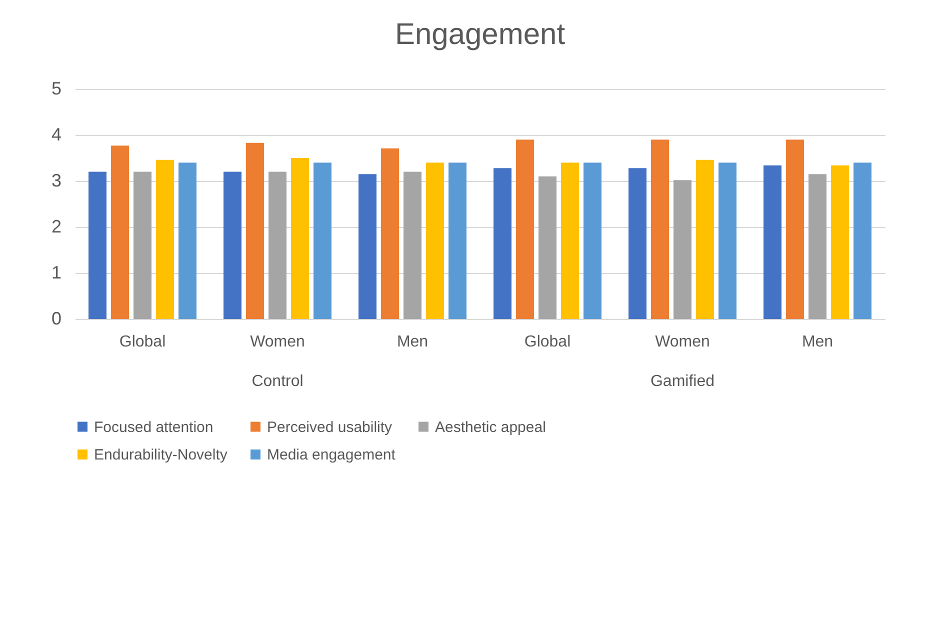 The width and height of the screenshot is (948, 633). What do you see at coordinates (56, 134) in the screenshot?
I see `y-tick-label: 4` at bounding box center [56, 134].